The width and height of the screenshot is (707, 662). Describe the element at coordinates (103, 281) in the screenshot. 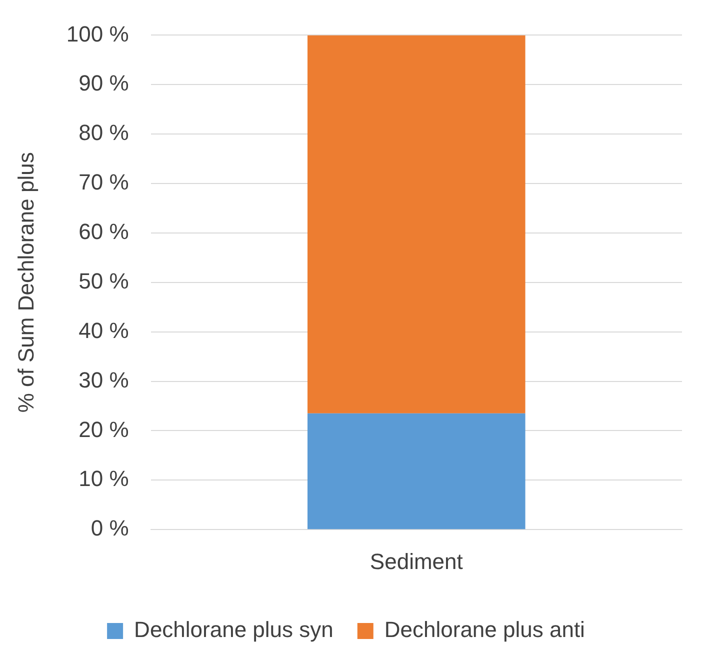

I see `y-tick-label: 50 %` at that location.